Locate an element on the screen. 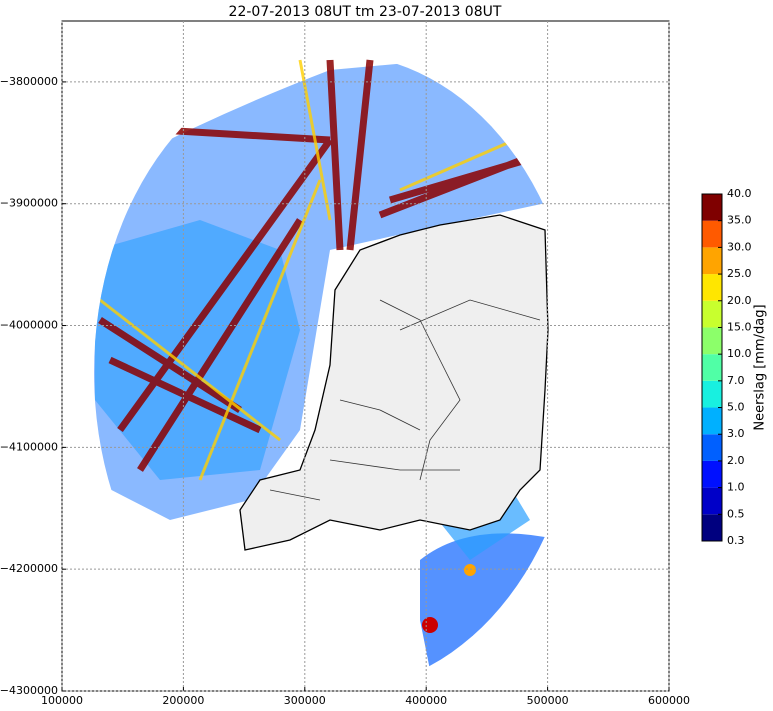  colorbar-tick-label: 2.0 is located at coordinates (736, 460).